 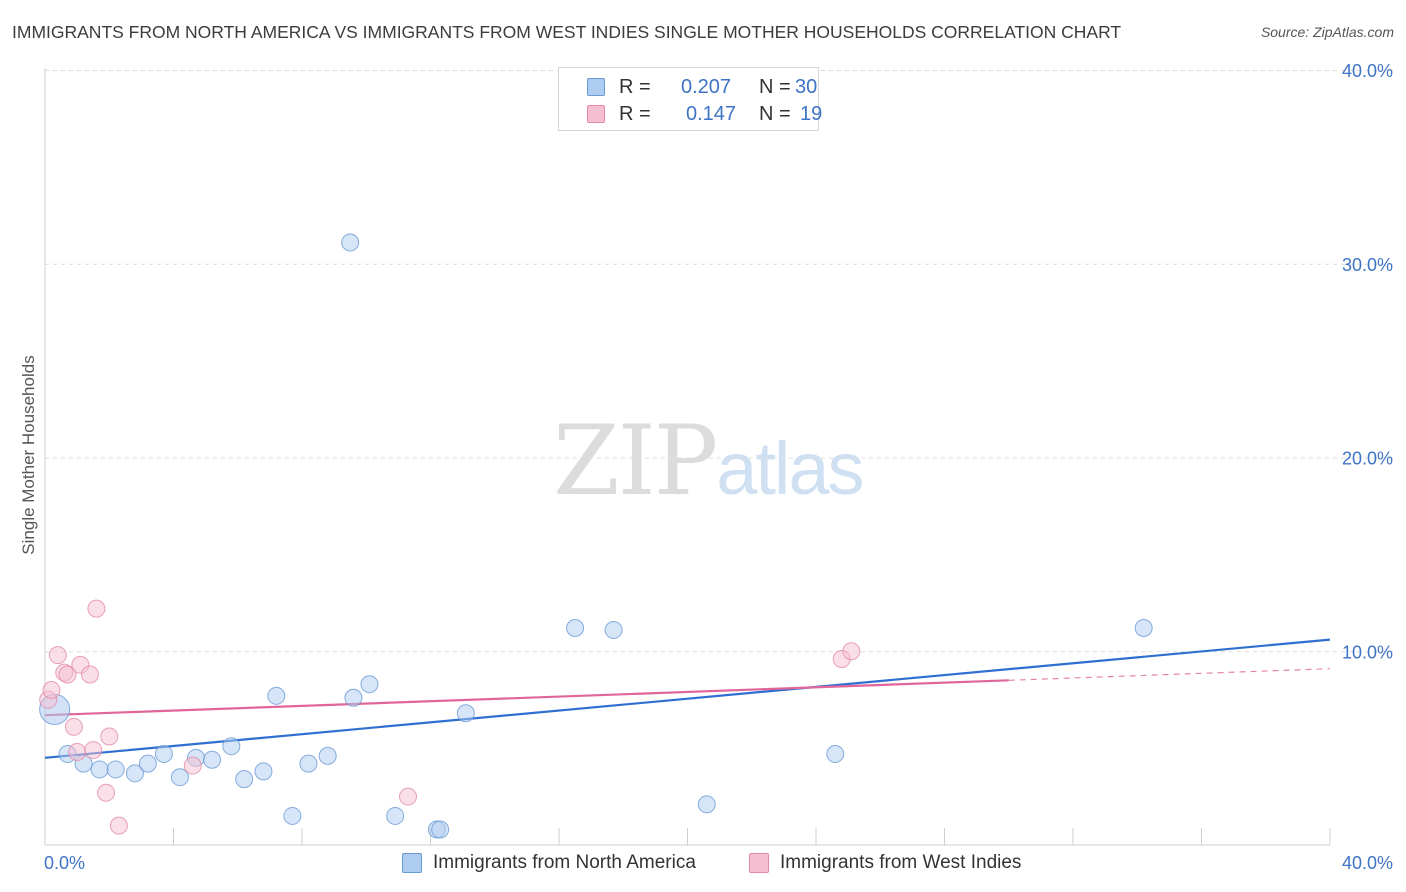 What do you see at coordinates (706, 87) in the screenshot?
I see `legend-r-value: 0.207` at bounding box center [706, 87].